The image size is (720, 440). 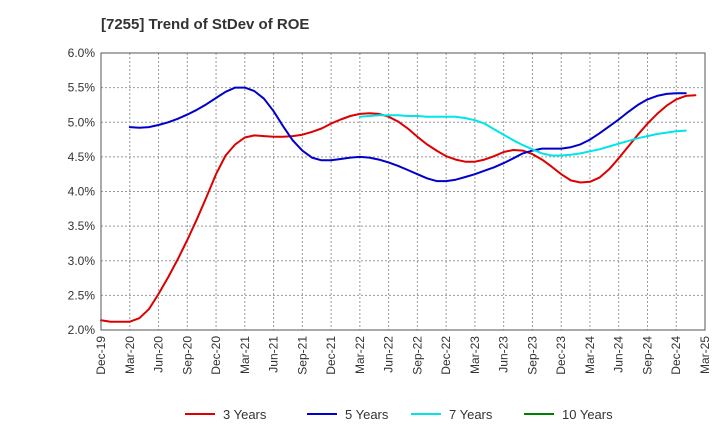 What do you see at coordinates (399, 414) in the screenshot?
I see `legend: 3 Years 5 Years 7 Years 10 Years` at bounding box center [399, 414].